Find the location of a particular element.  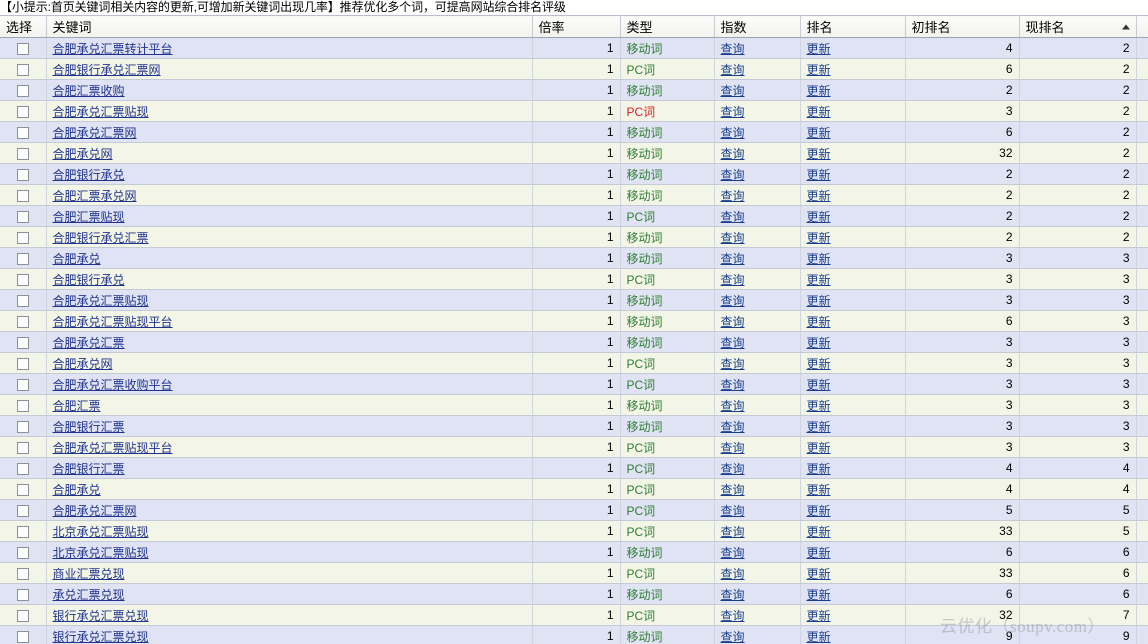

keyword-link: 合肥承兑汇票贴现平台 is located at coordinates (112, 321).